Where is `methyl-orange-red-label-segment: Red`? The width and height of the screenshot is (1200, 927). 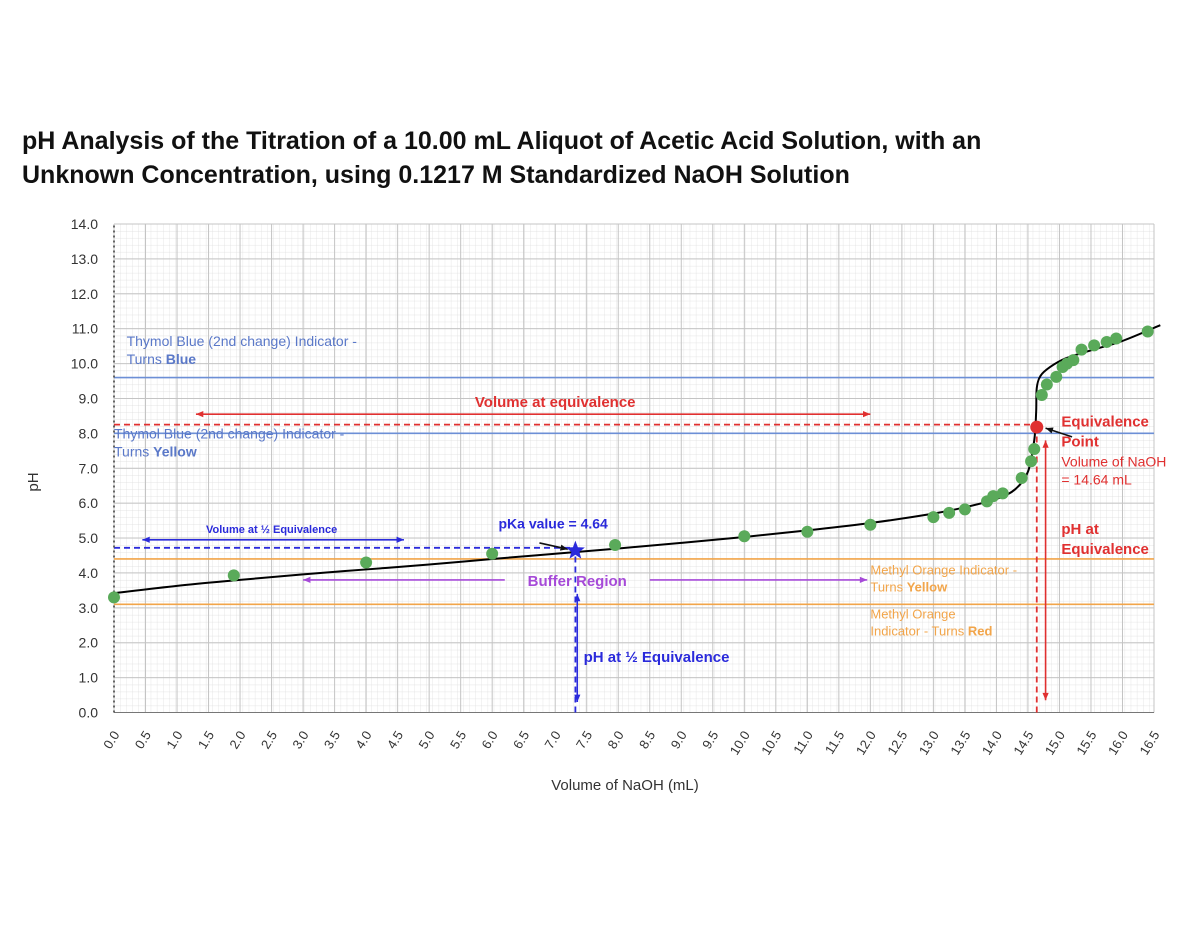
methyl-orange-red-label-segment: Red is located at coordinates (980, 630).